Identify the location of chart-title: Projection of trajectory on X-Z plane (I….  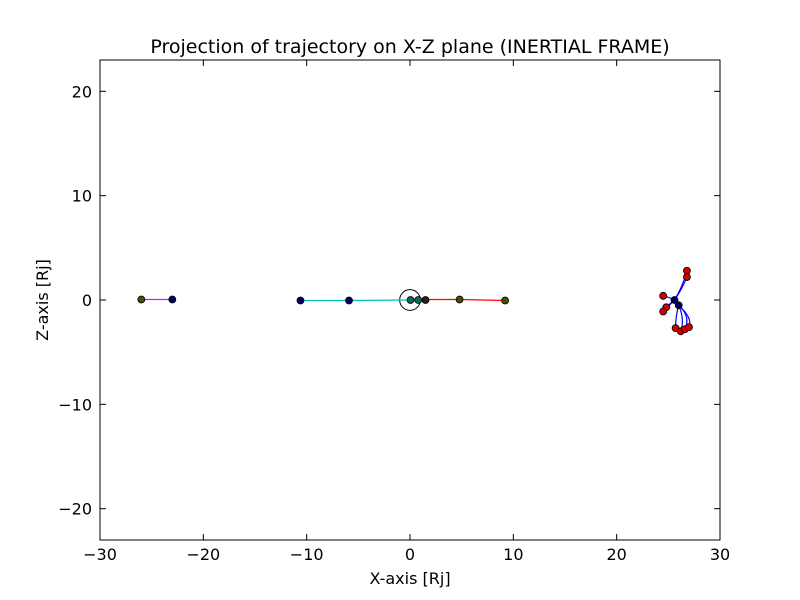
(409, 47).